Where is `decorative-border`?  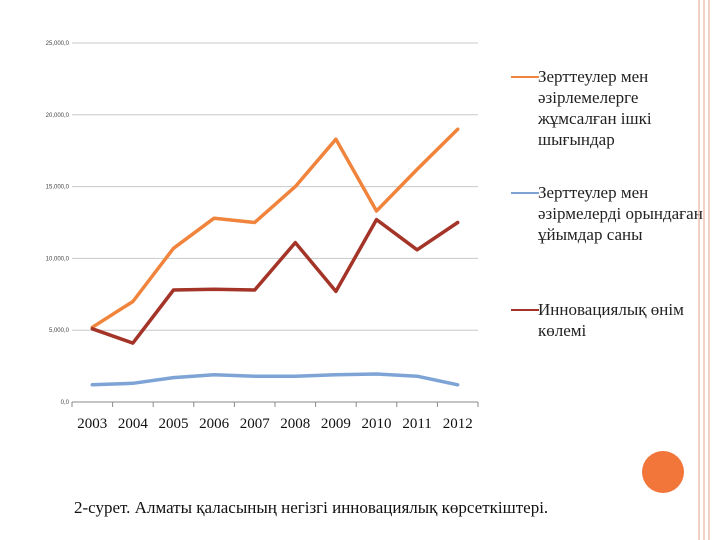 decorative-border is located at coordinates (704, 270).